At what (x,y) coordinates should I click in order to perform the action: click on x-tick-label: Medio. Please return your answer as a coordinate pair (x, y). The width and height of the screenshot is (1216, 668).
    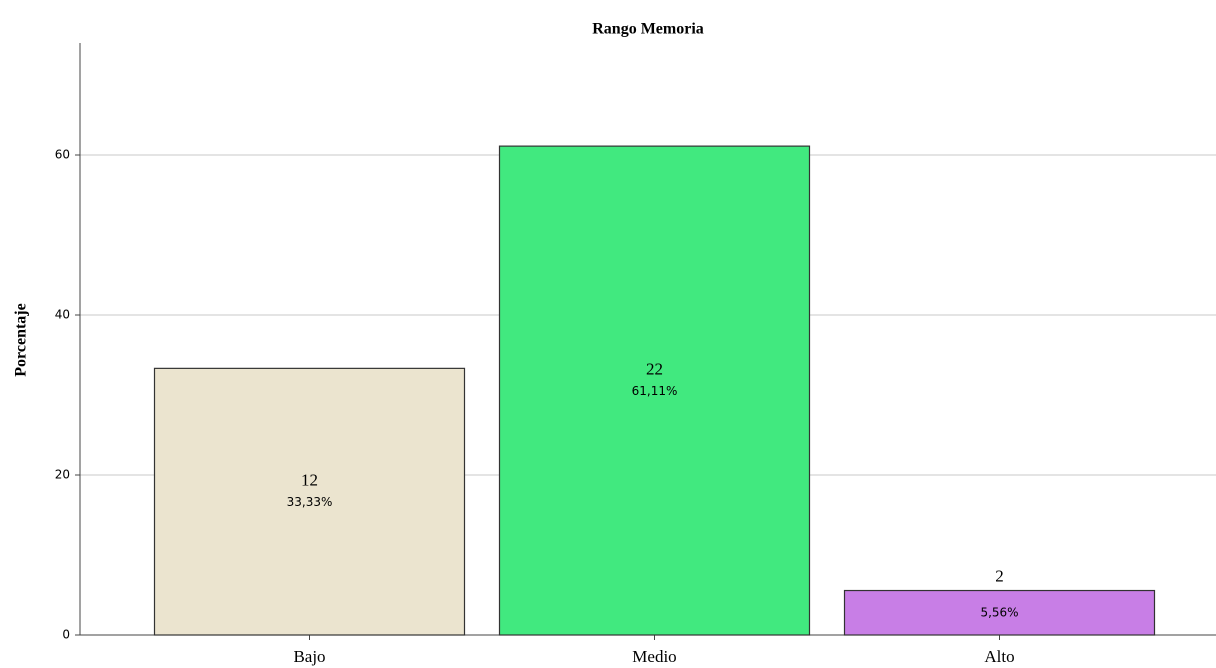
    Looking at the image, I should click on (654, 656).